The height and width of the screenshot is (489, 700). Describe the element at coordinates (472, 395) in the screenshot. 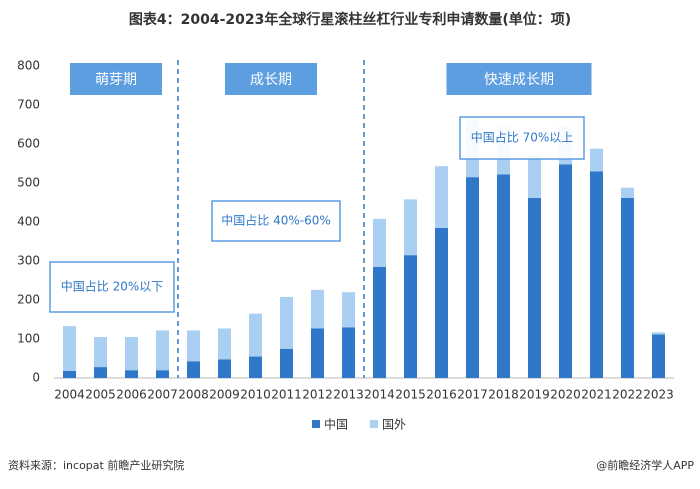

I see `x-tick-label: 2017` at that location.